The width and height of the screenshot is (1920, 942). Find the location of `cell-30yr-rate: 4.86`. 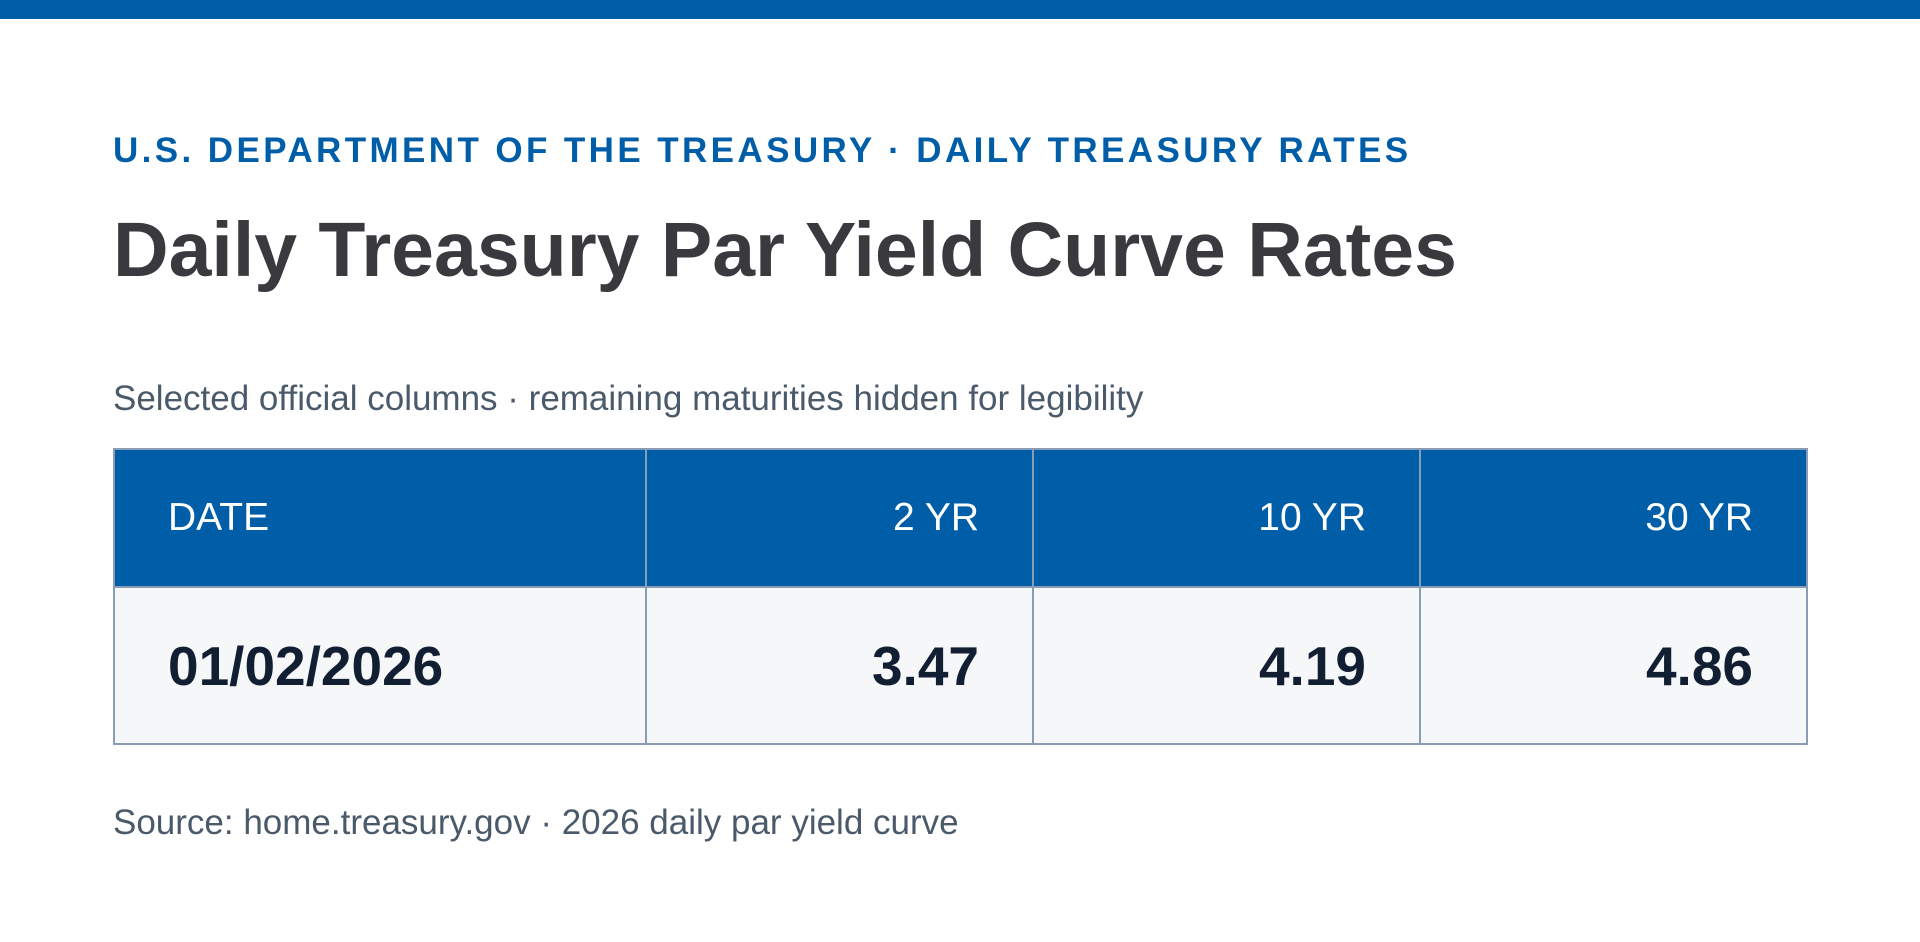

cell-30yr-rate: 4.86 is located at coordinates (1613, 665).